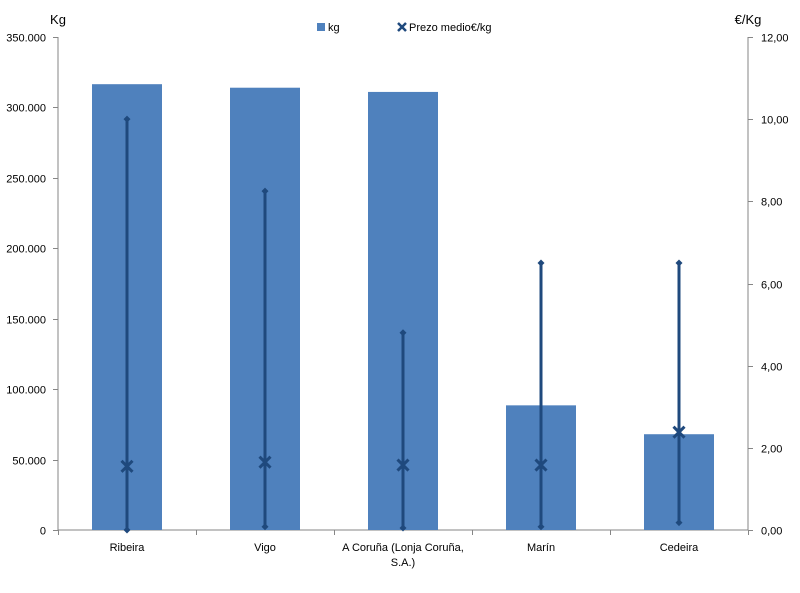 The width and height of the screenshot is (800, 593). What do you see at coordinates (26, 391) in the screenshot?
I see `left-tick-label: 100.000` at bounding box center [26, 391].